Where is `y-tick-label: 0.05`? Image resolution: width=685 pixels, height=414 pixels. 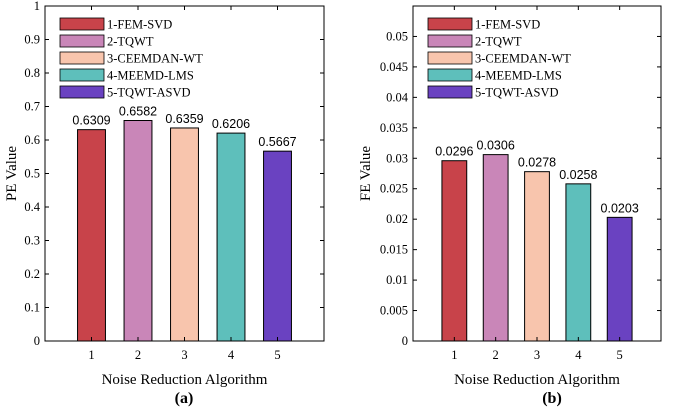 y-tick-label: 0.05 is located at coordinates (397, 36).